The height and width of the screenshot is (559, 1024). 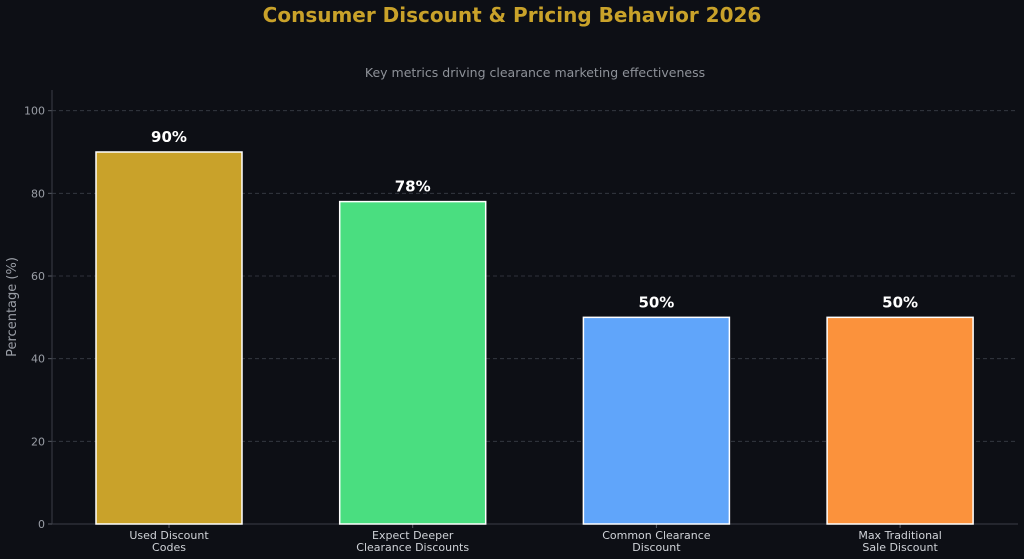 What do you see at coordinates (34, 111) in the screenshot?
I see `y-tick-label: 100` at bounding box center [34, 111].